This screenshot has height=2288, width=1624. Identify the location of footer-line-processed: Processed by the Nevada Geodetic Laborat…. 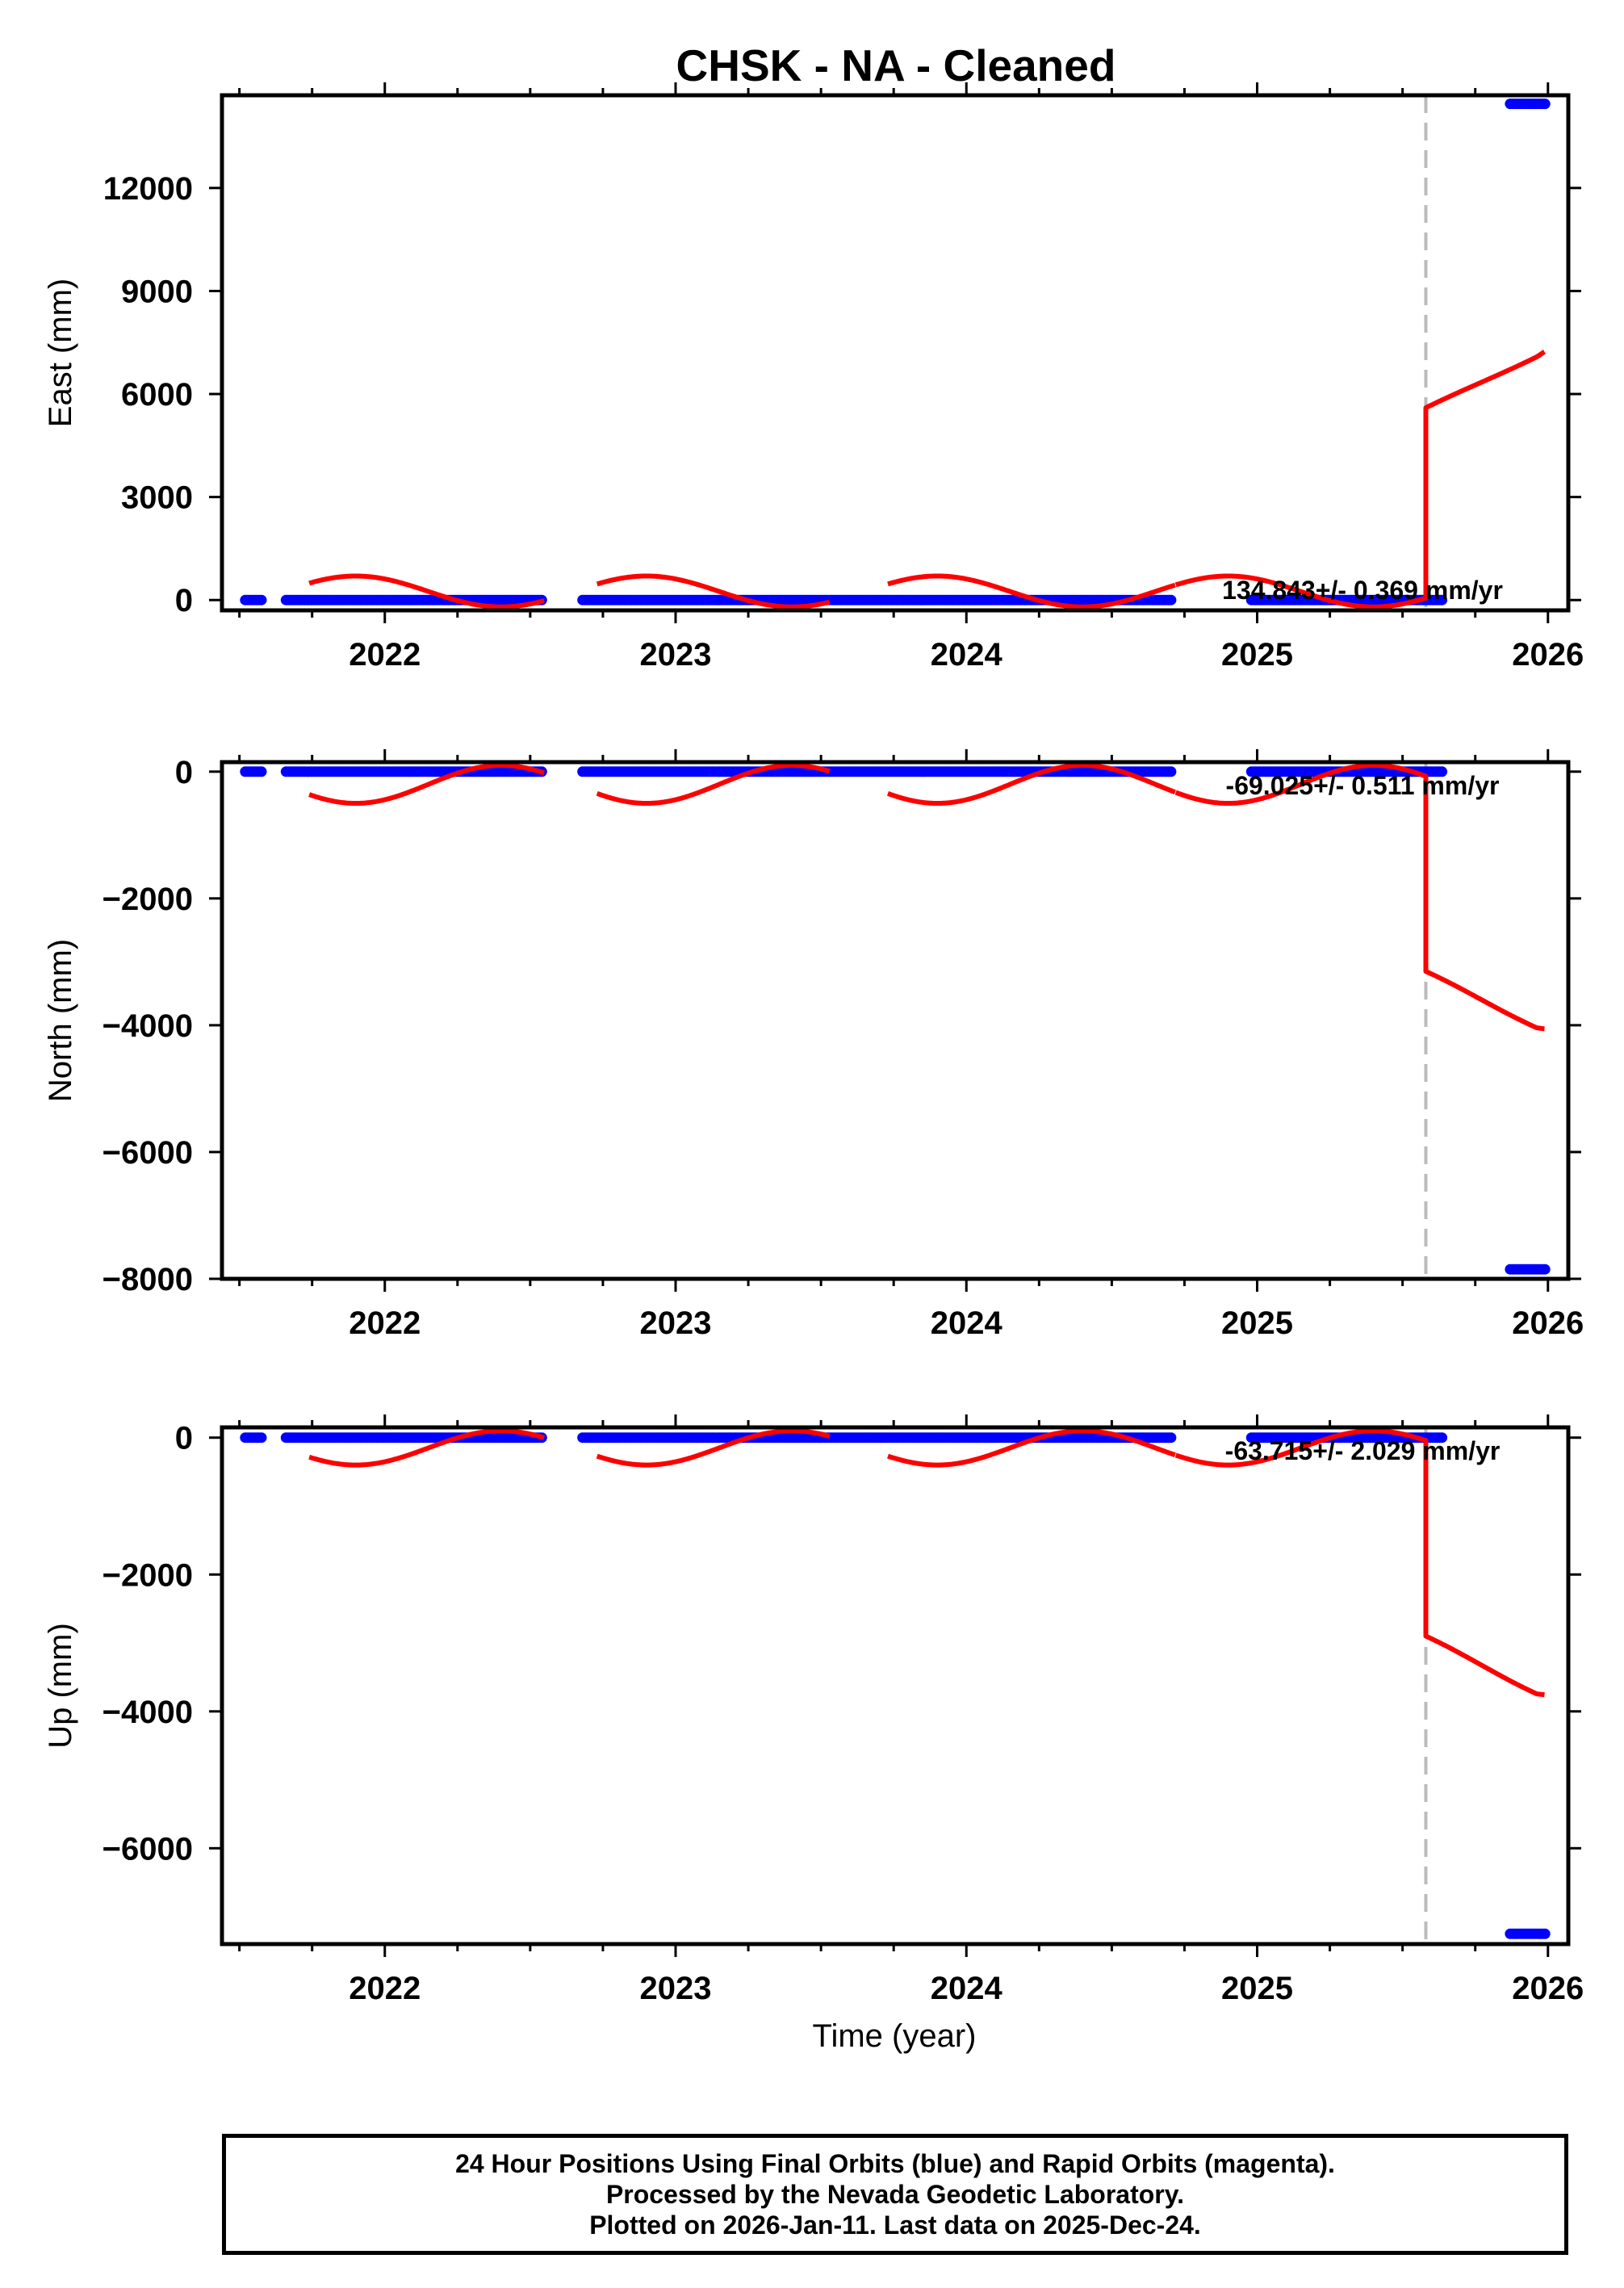
(895, 2194).